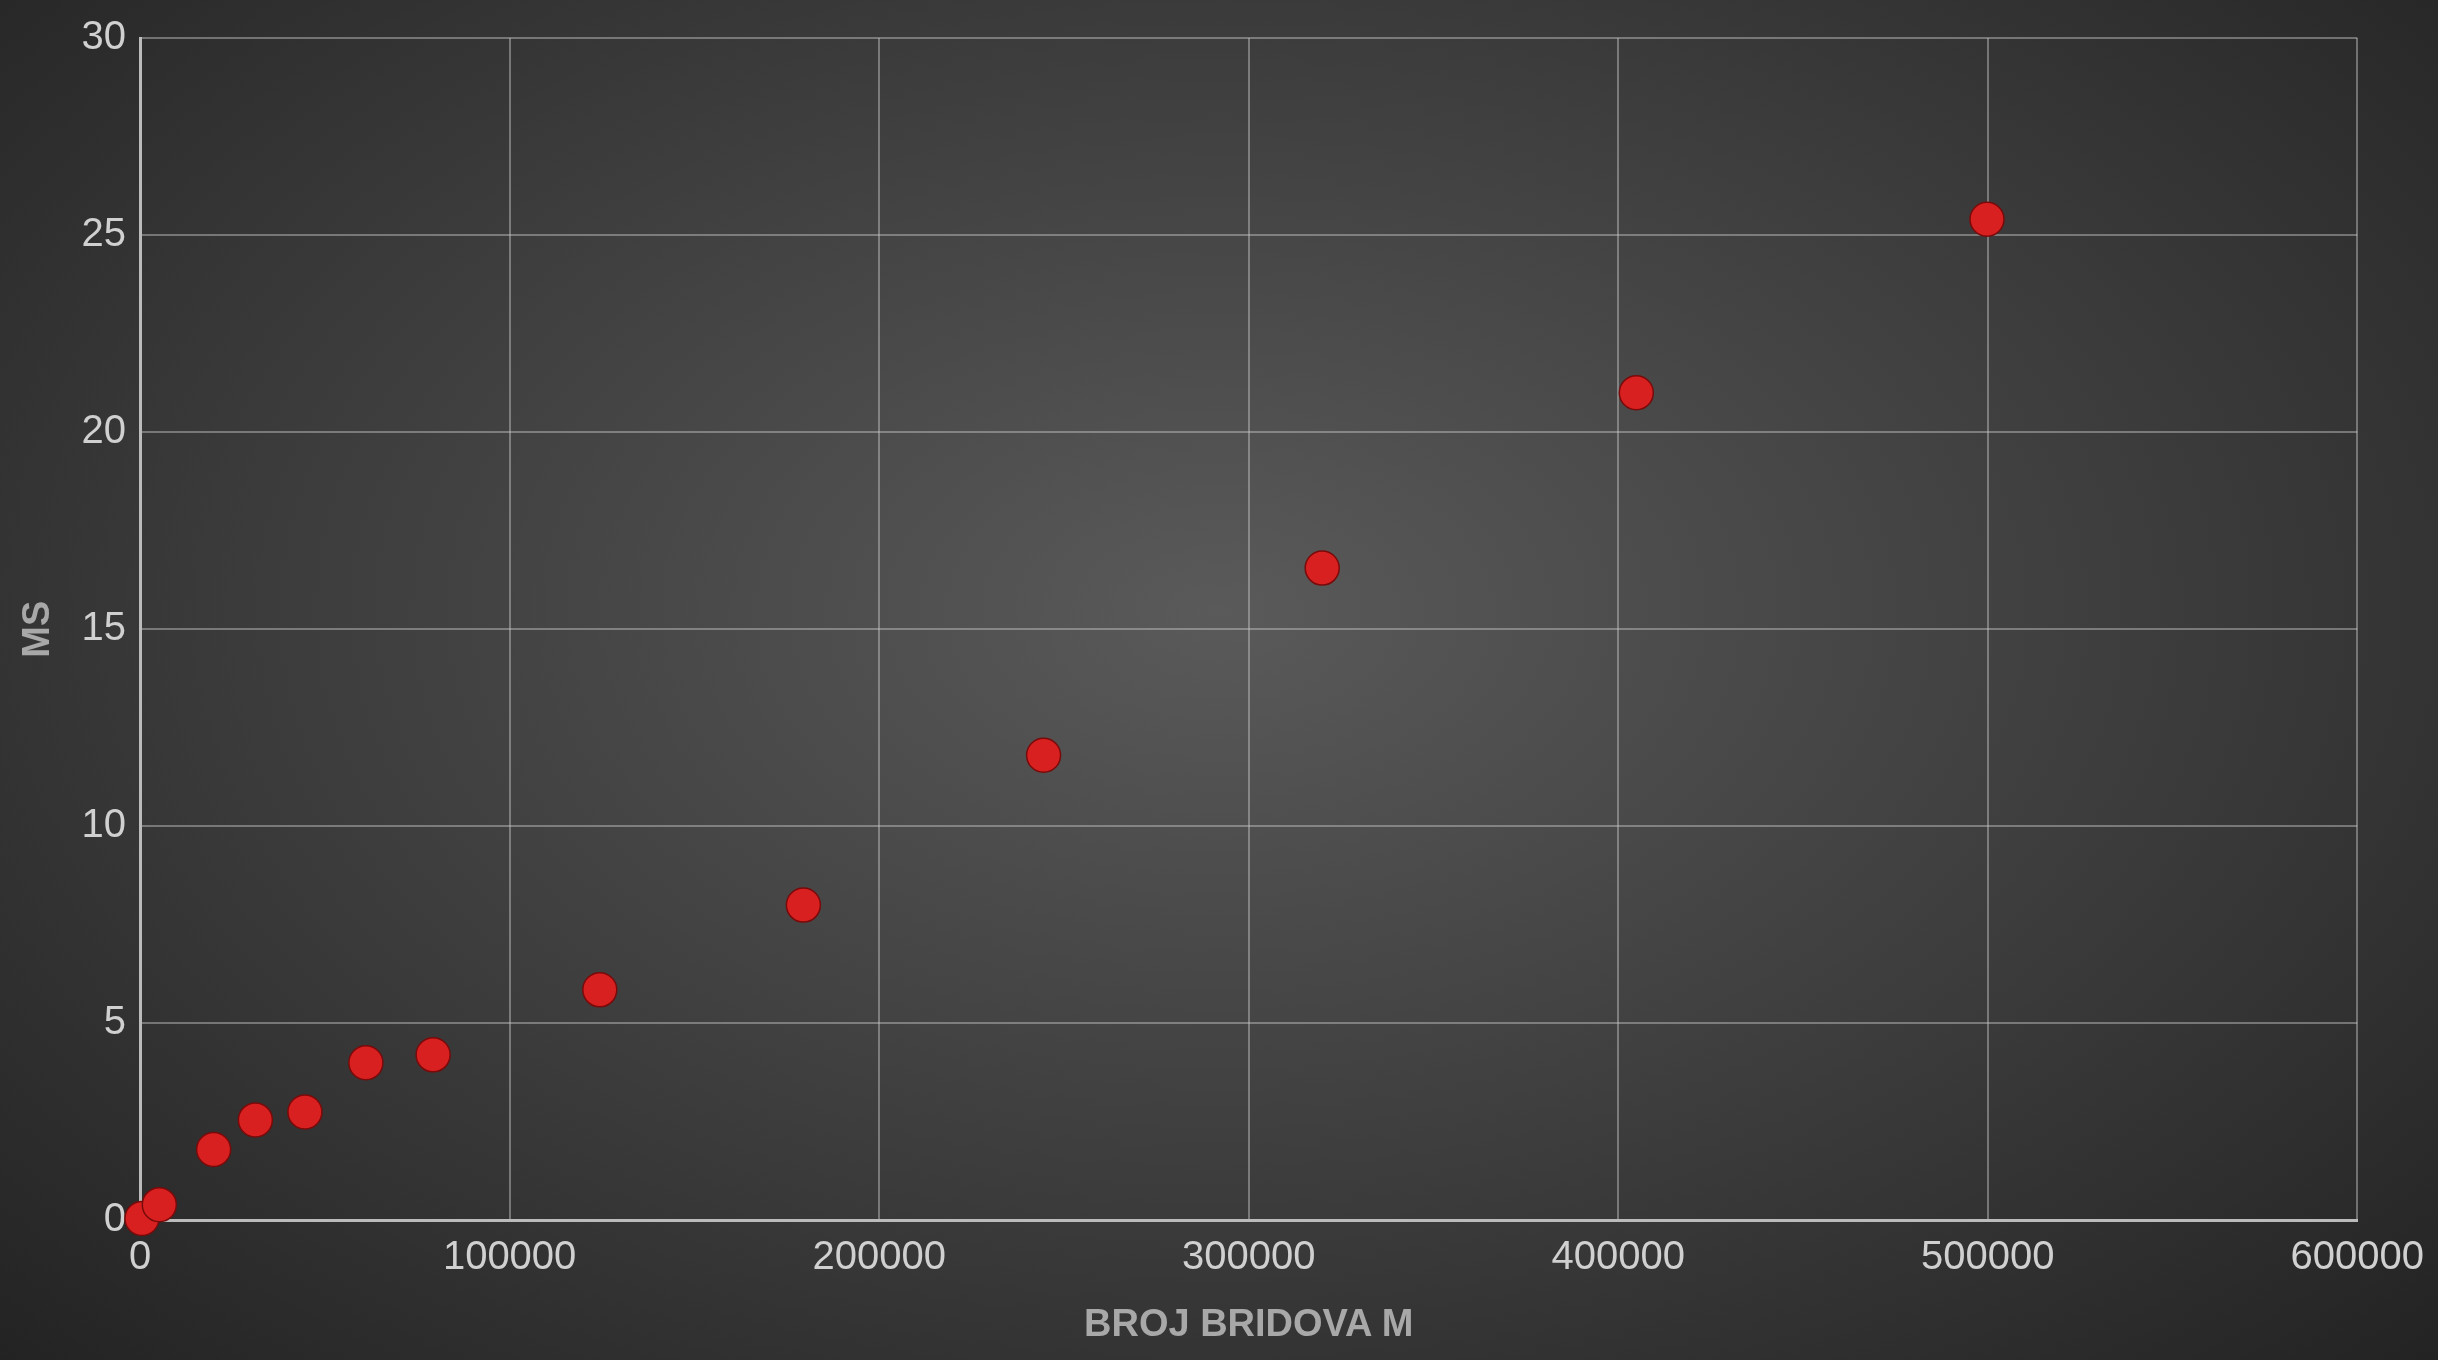 This screenshot has width=2438, height=1360. What do you see at coordinates (104, 232) in the screenshot?
I see `y-tick-label: 25` at bounding box center [104, 232].